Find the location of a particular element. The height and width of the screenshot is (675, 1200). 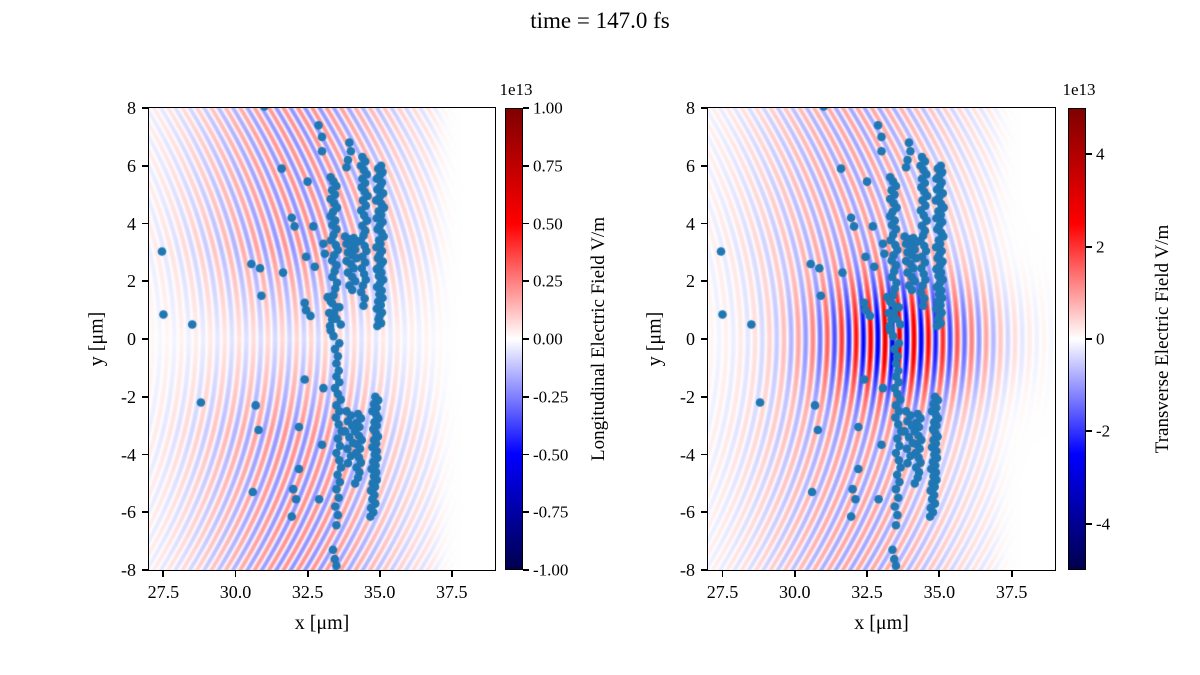

colorbar-tick-label: -1.00 is located at coordinates (551, 570).